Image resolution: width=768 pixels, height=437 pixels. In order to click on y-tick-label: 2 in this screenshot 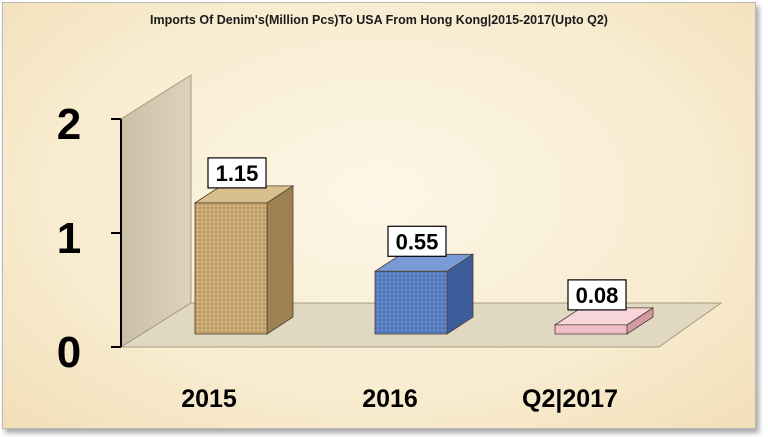, I will do `click(69, 124)`.